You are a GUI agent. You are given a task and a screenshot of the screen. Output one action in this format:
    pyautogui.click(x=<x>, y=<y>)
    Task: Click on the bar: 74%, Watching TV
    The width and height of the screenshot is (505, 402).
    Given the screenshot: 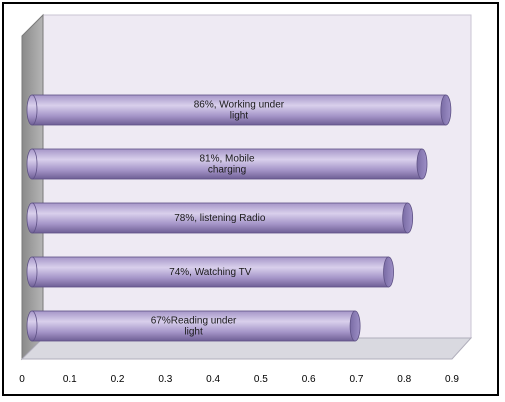 What is the action you would take?
    pyautogui.click(x=210, y=272)
    